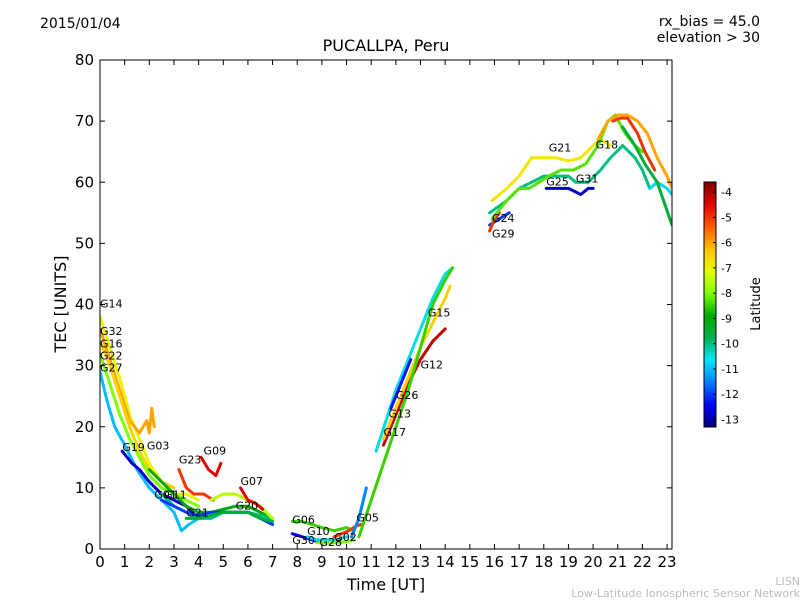 The image size is (800, 600). What do you see at coordinates (726, 217) in the screenshot?
I see `colorbar-tick-label: -5` at bounding box center [726, 217].